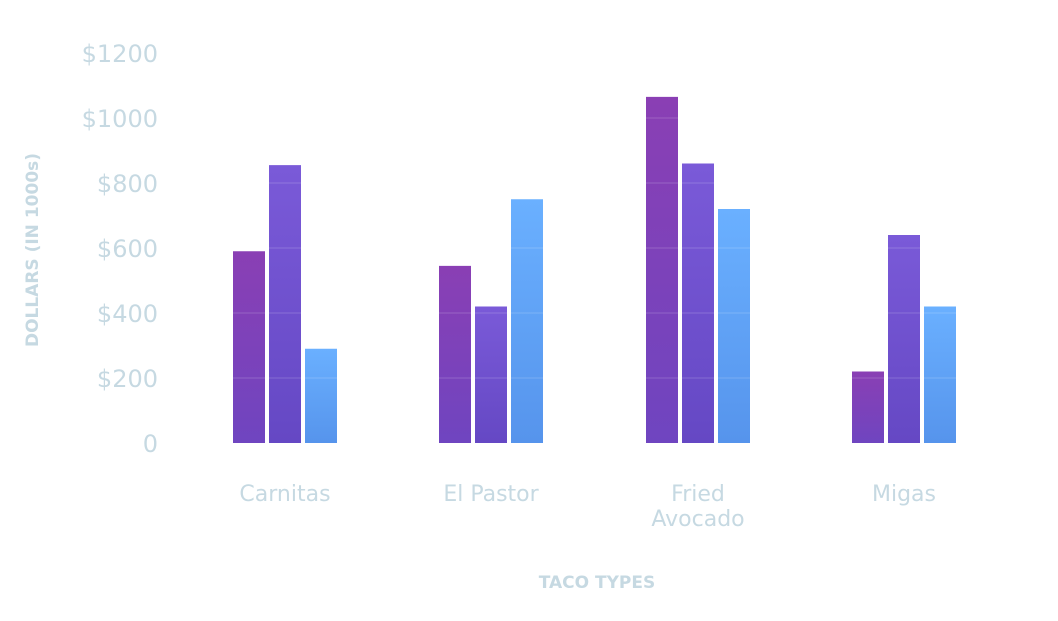  I want to click on y-tick-label: $400, so click(127, 314).